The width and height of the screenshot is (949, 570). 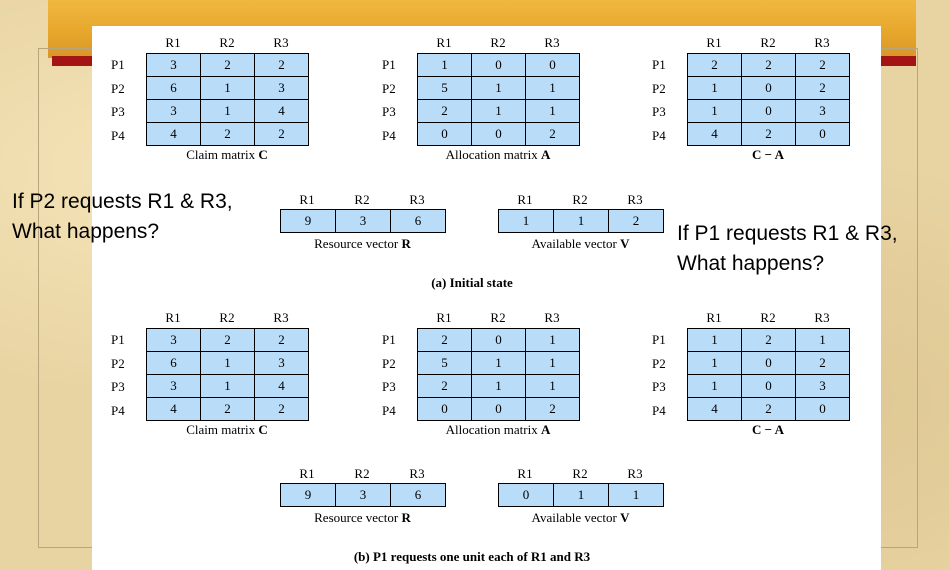 I want to click on initial-allocation-matrix-cell: 2, so click(x=552, y=134).